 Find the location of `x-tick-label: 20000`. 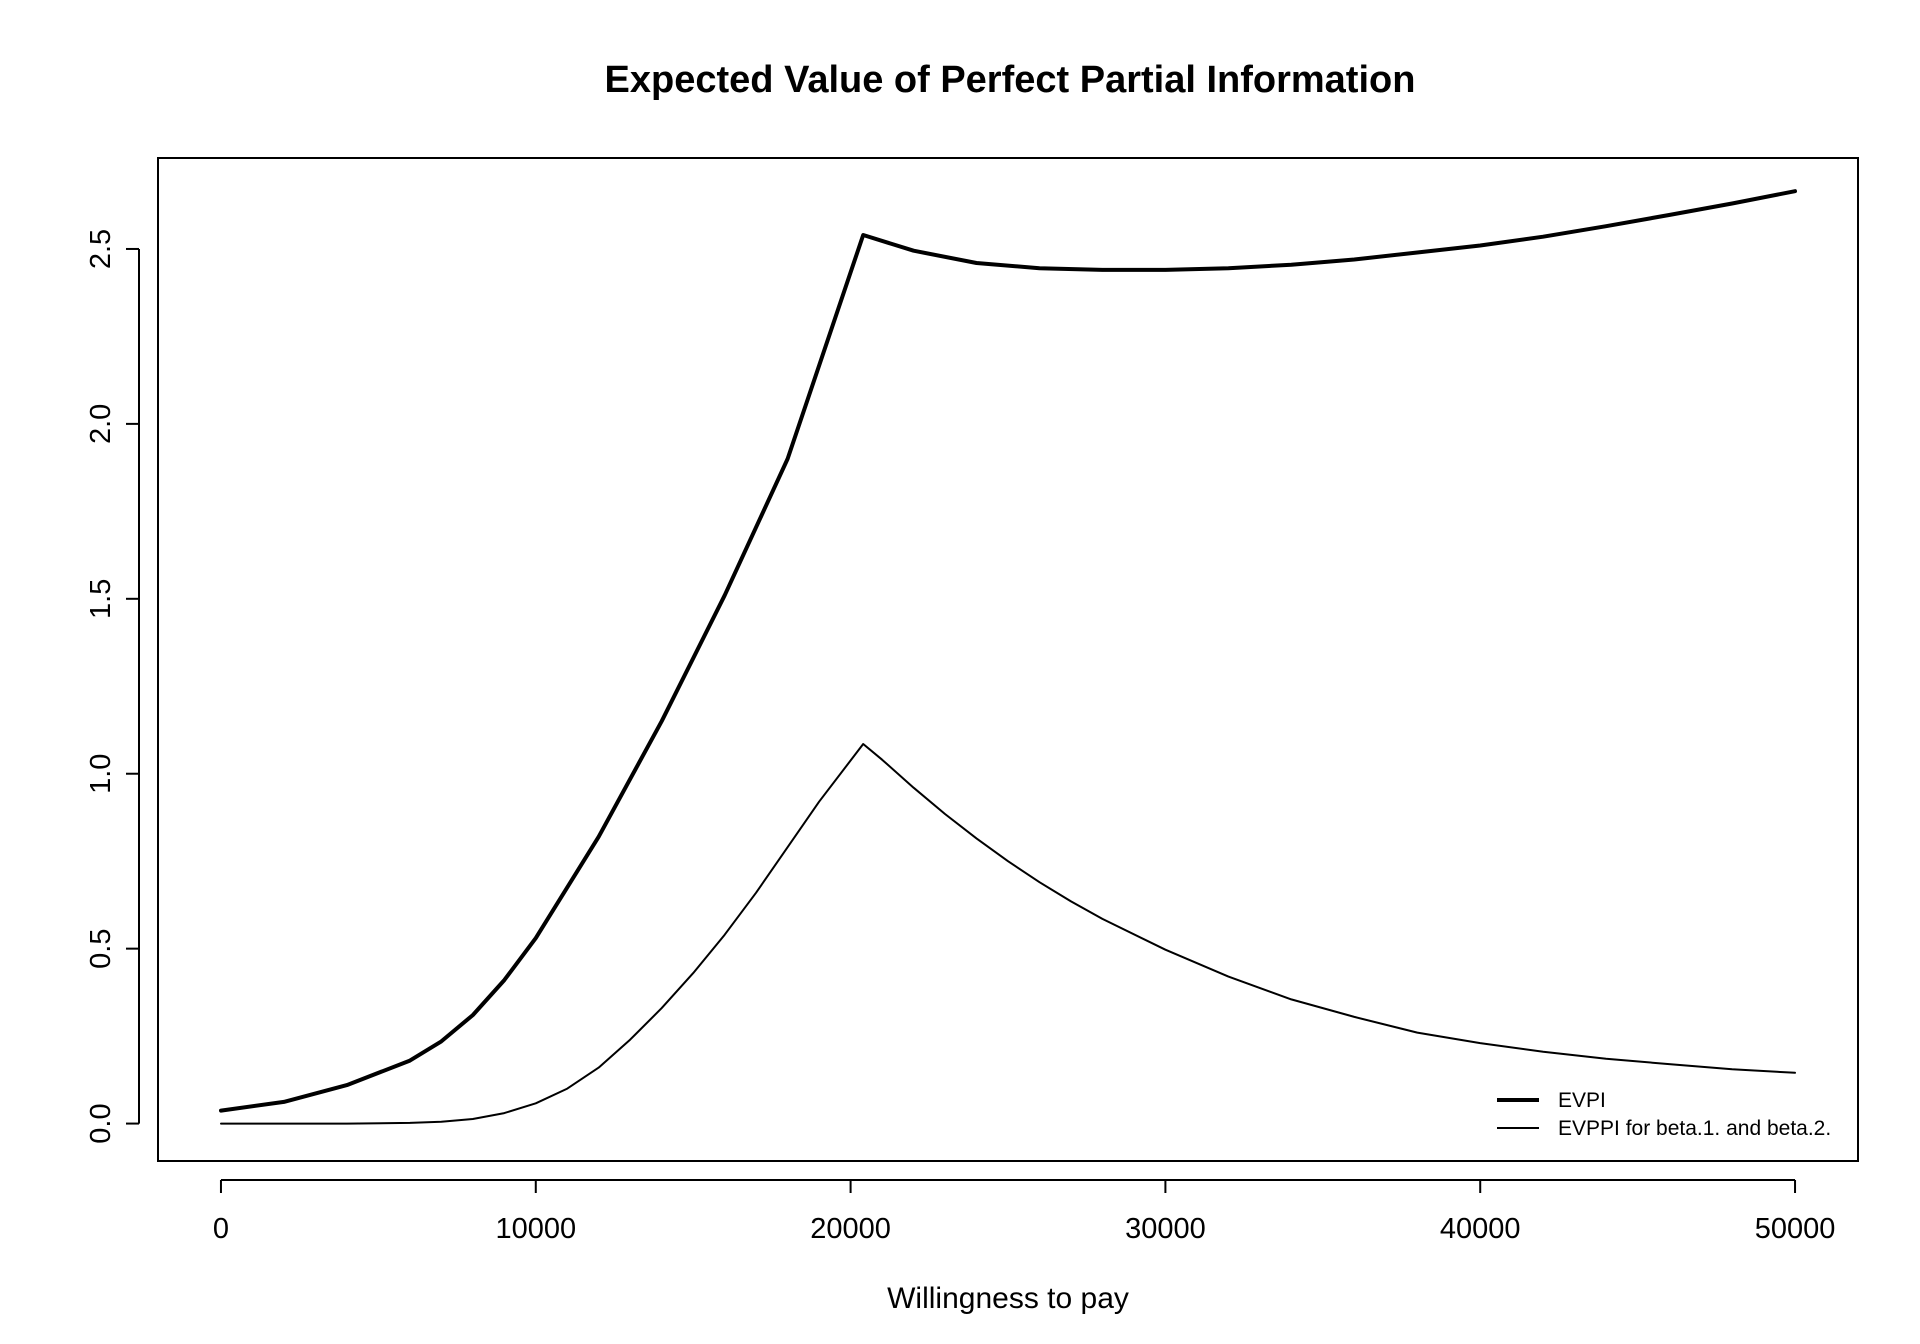

x-tick-label: 20000 is located at coordinates (850, 1229).